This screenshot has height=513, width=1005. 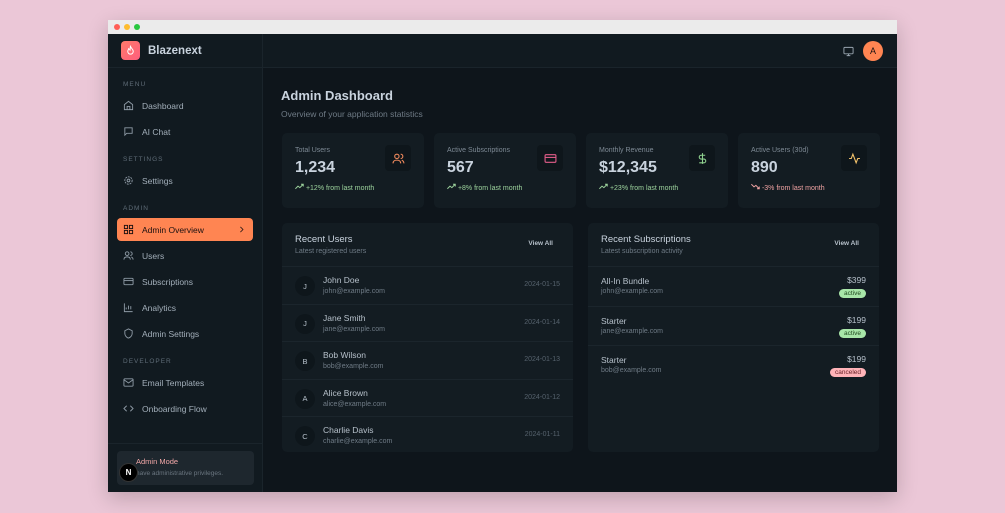 I want to click on section-settings: SETTINGS, so click(x=143, y=159).